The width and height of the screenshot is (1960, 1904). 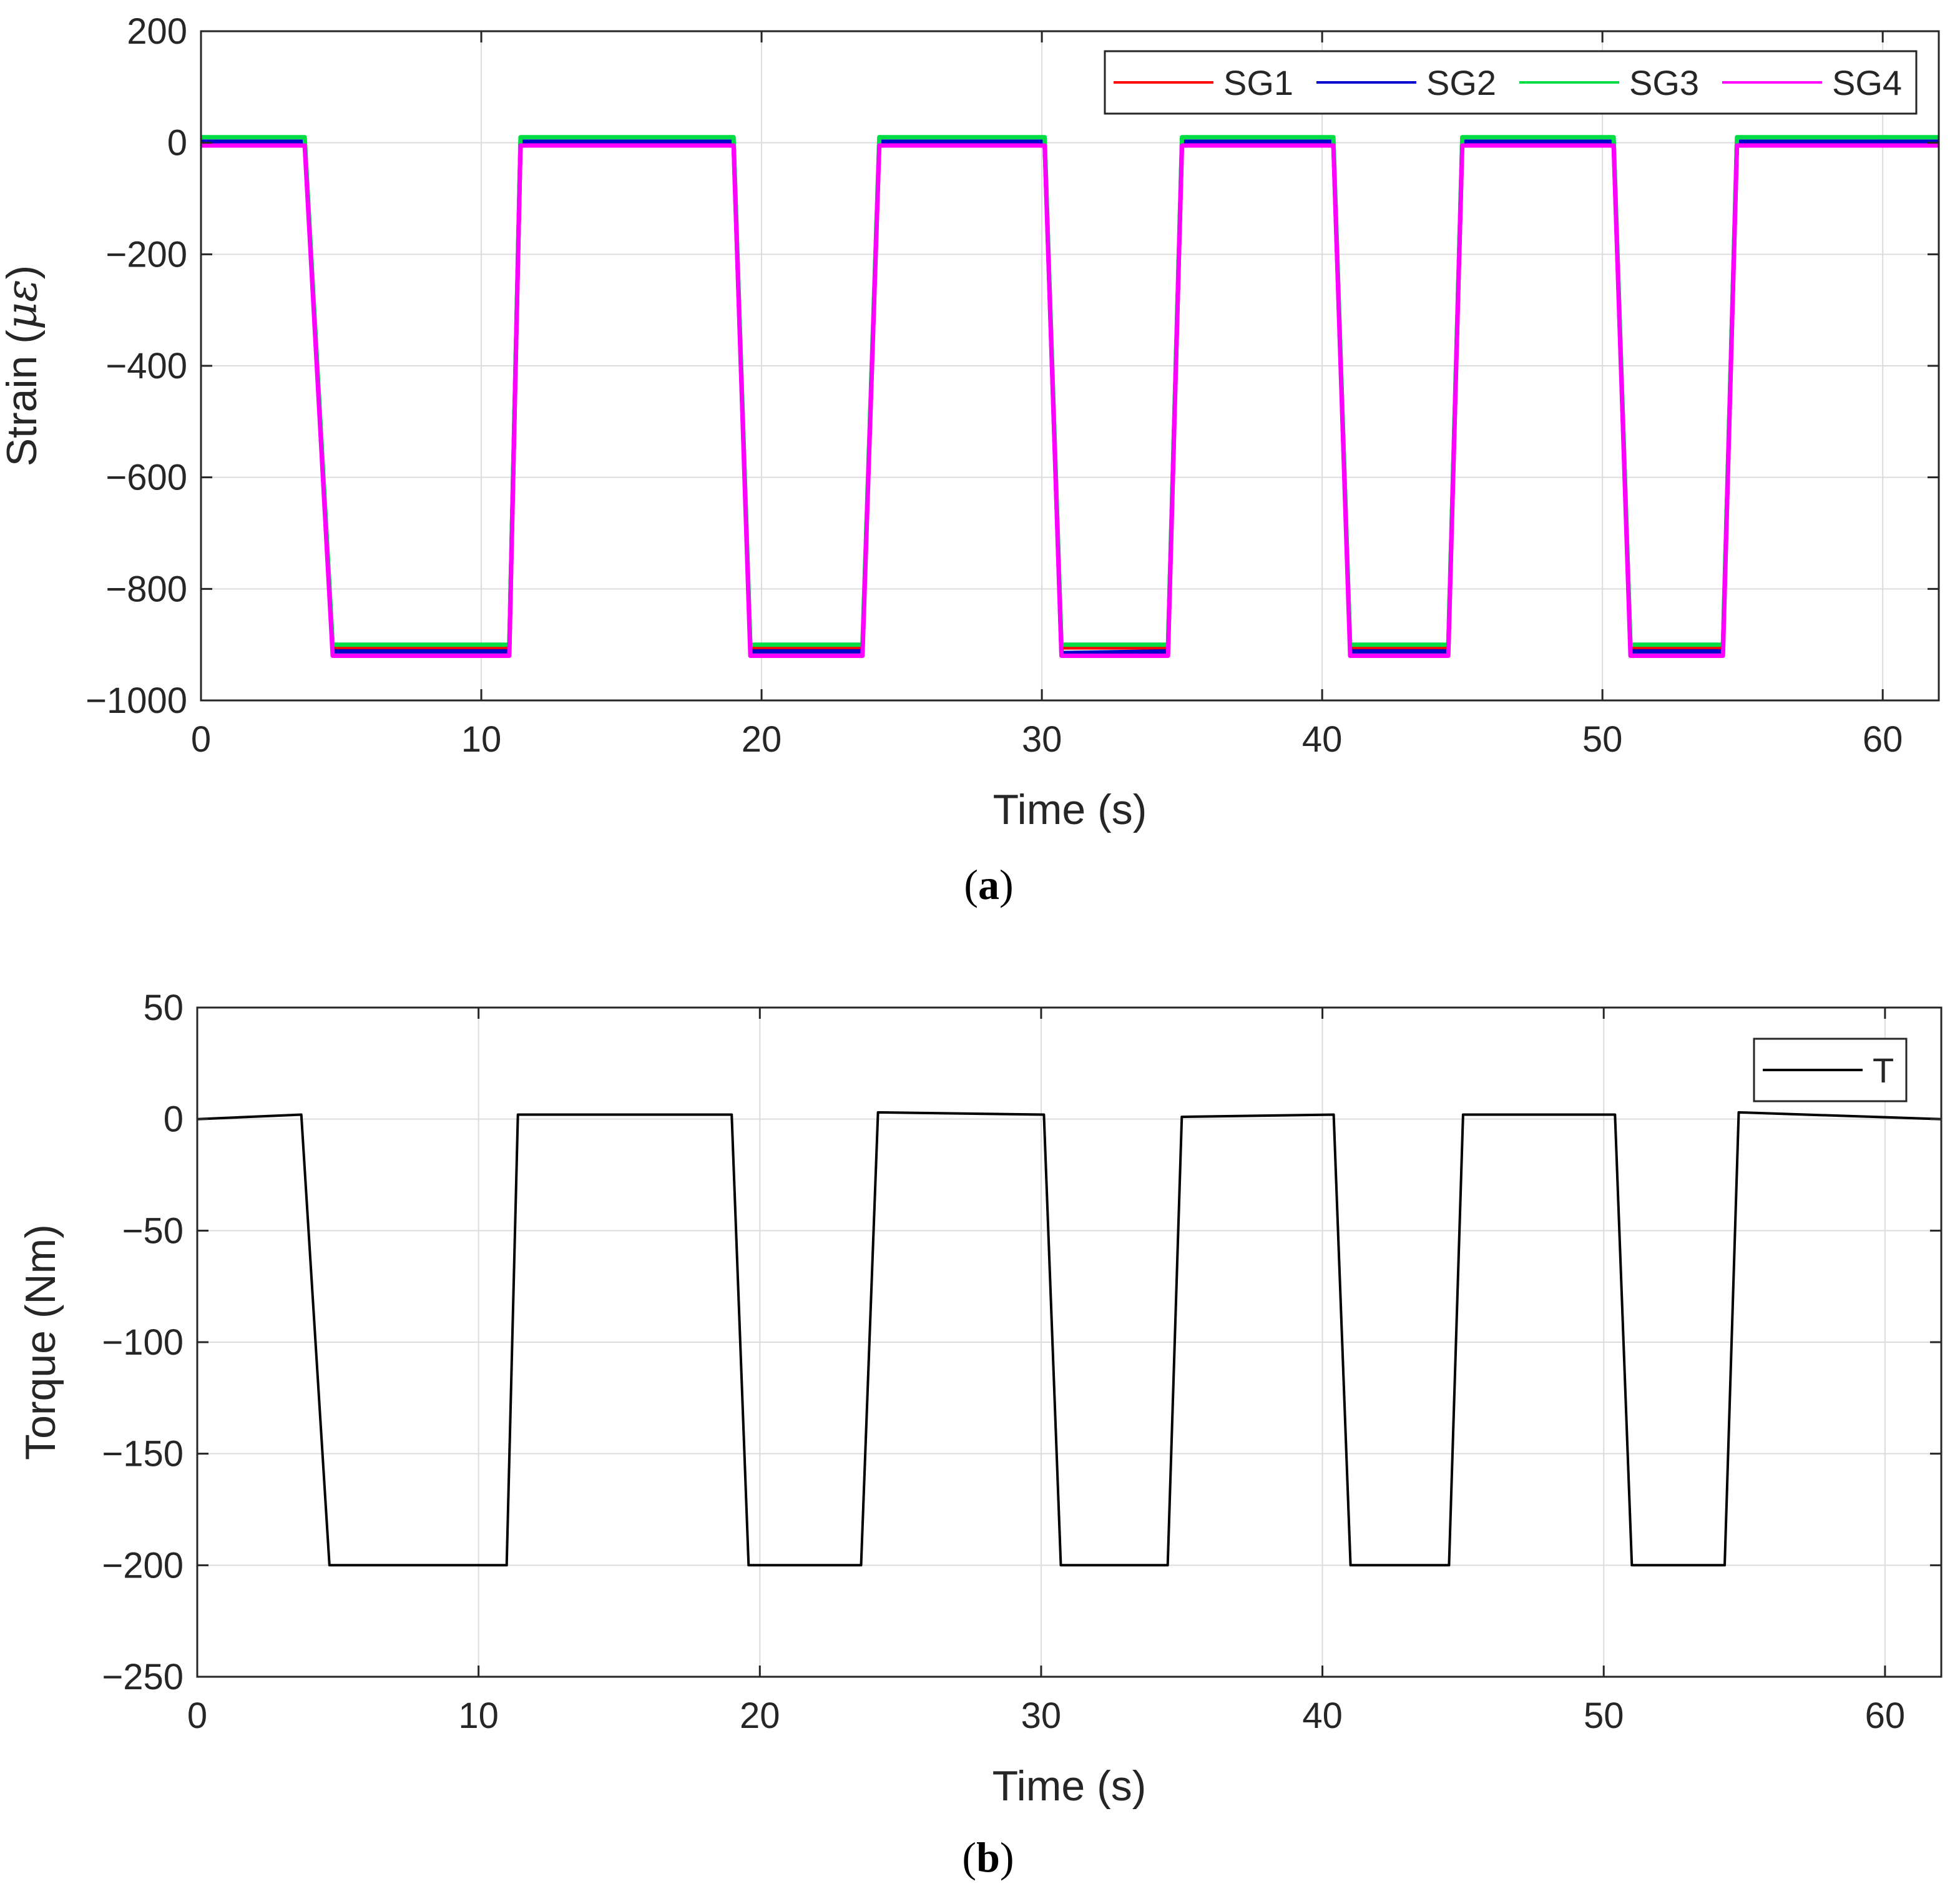 I want to click on y-tick-label: 50, so click(x=163, y=1008).